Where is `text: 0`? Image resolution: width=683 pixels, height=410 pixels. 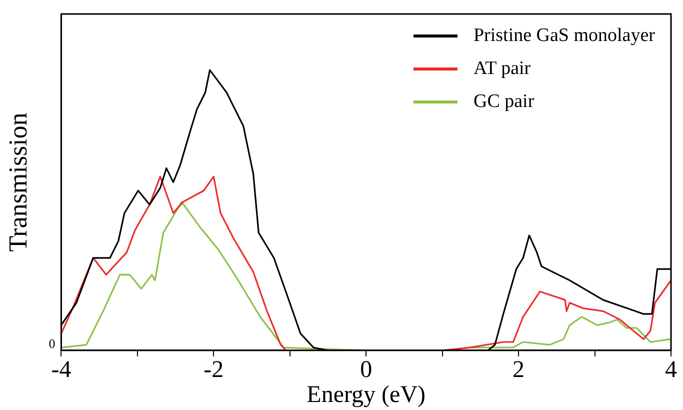
text: 0 is located at coordinates (52, 343).